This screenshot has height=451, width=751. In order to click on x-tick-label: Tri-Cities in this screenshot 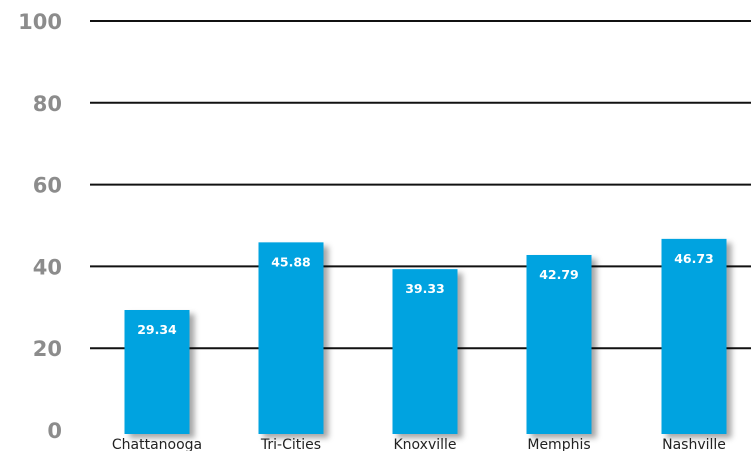, I will do `click(290, 444)`.